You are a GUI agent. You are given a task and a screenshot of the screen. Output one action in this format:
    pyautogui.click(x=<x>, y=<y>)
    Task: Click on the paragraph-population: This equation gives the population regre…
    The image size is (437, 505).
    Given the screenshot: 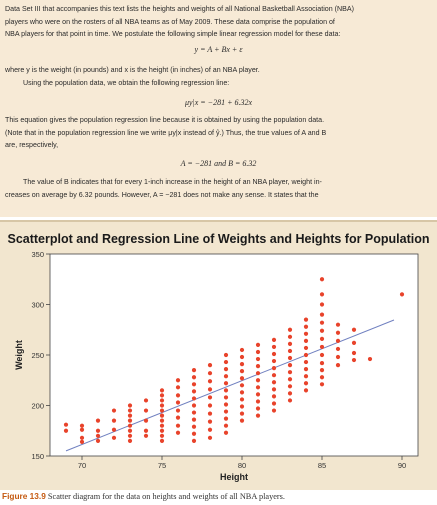 What is the action you would take?
    pyautogui.click(x=221, y=133)
    